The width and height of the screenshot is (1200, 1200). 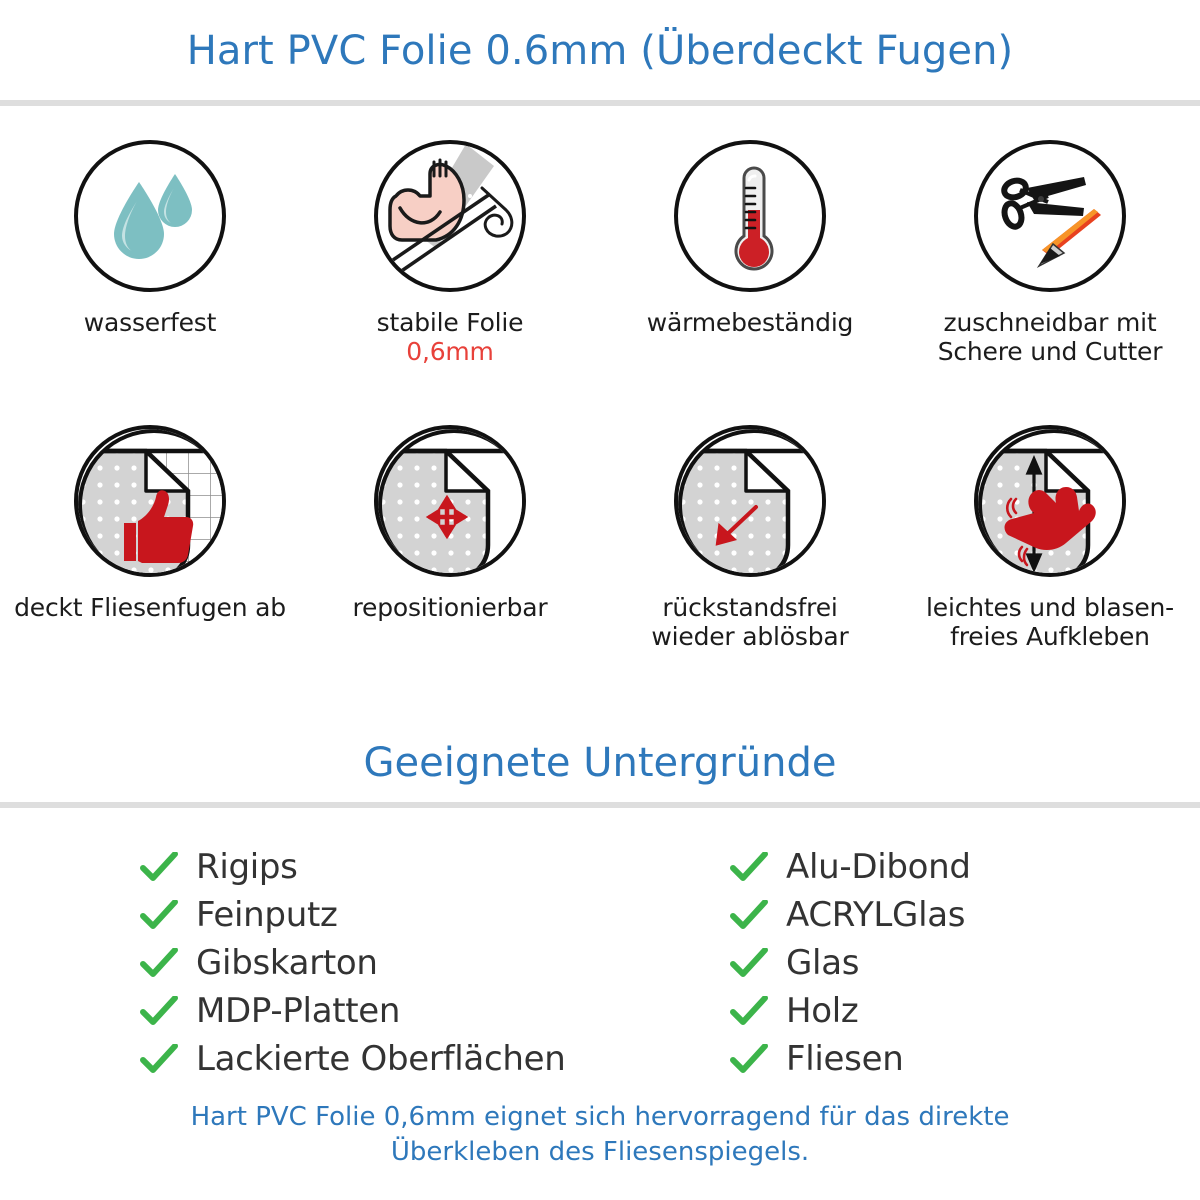 I want to click on feature-label: wasserfest, so click(x=150, y=322).